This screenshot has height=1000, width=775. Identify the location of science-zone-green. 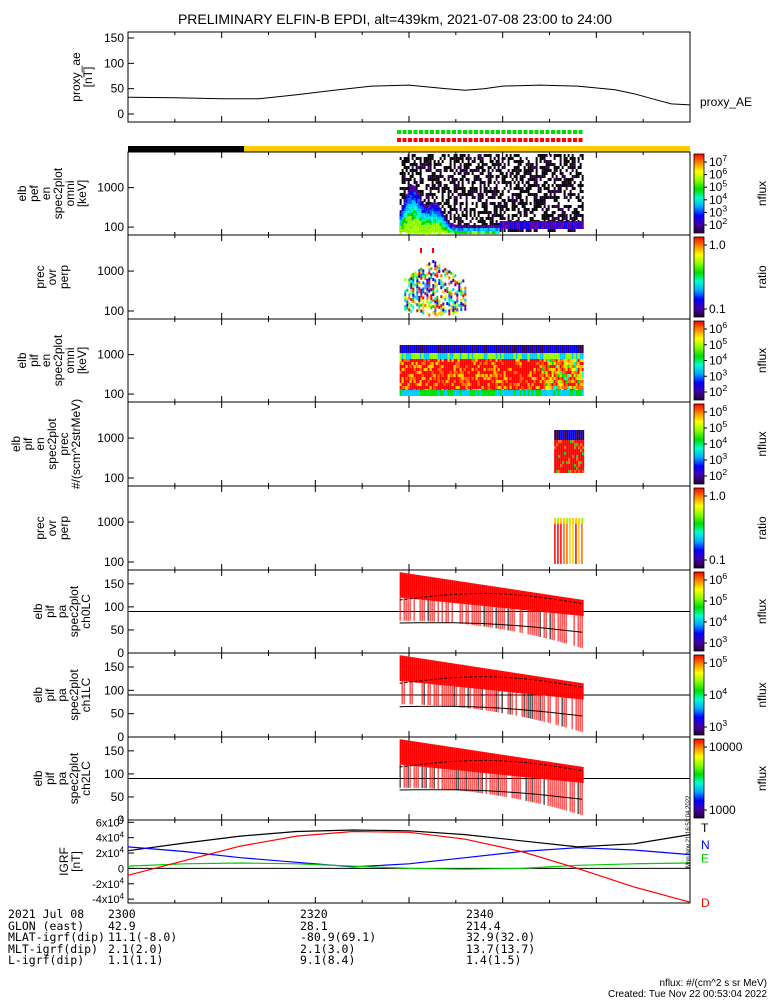
(503, 132).